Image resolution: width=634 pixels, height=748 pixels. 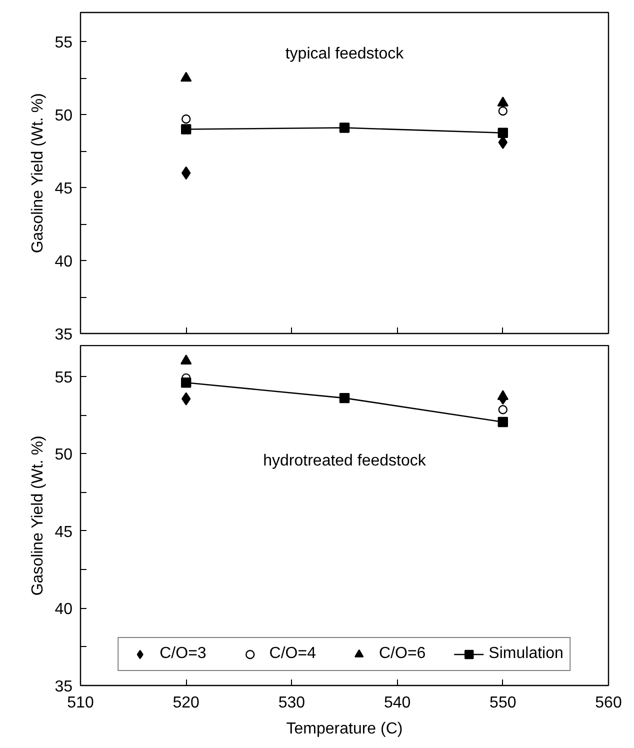 I want to click on x-tick-label: 530, so click(x=292, y=703).